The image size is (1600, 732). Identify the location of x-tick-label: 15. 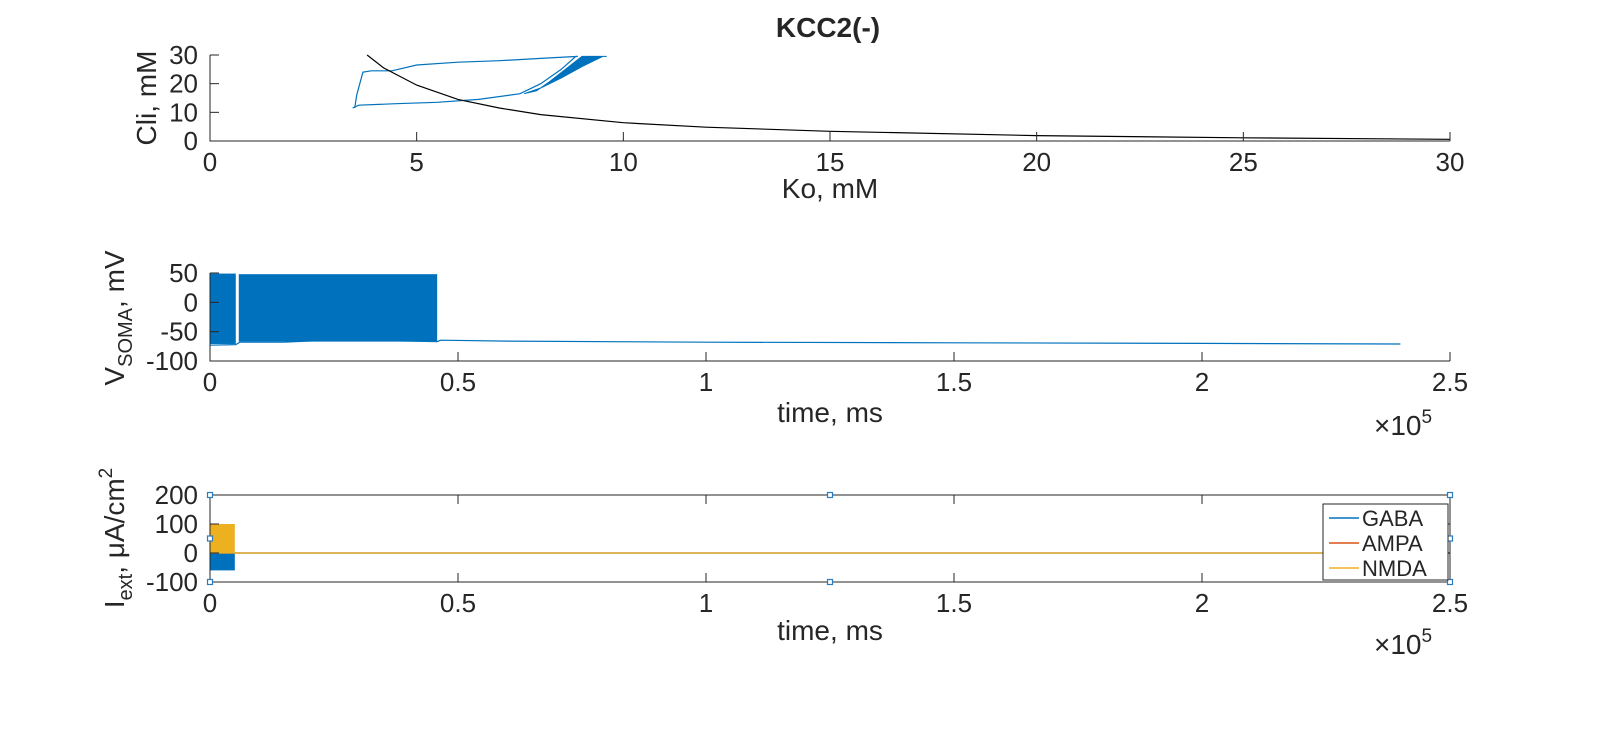
(830, 162).